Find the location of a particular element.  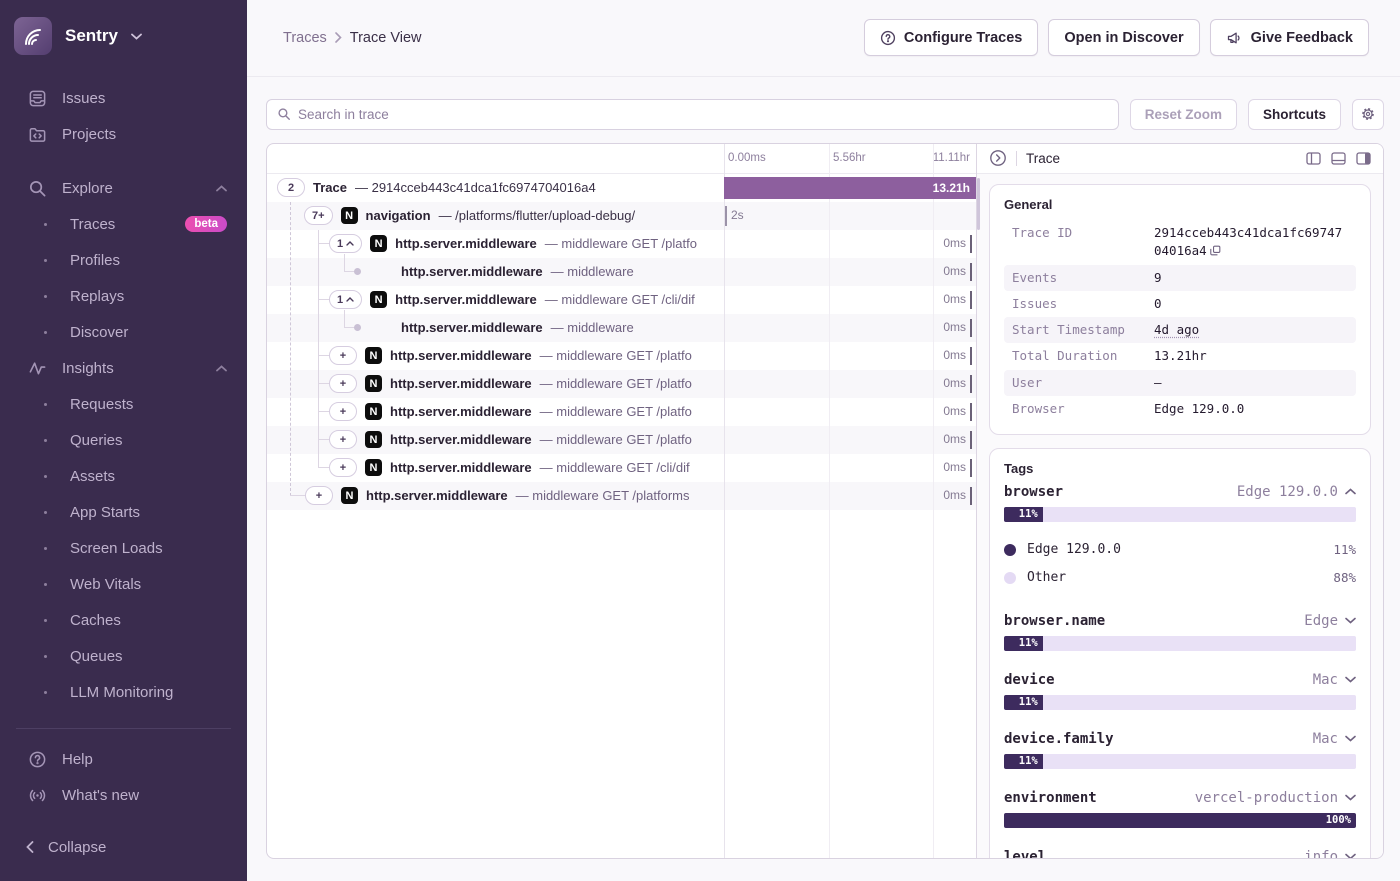

dock-left-icon is located at coordinates (1313, 158).